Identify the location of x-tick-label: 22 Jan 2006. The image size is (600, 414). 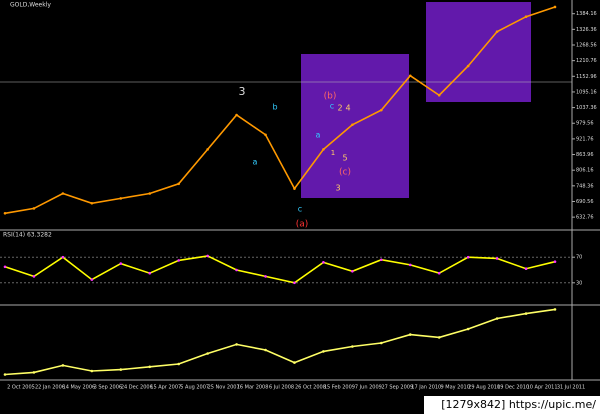
(50, 388).